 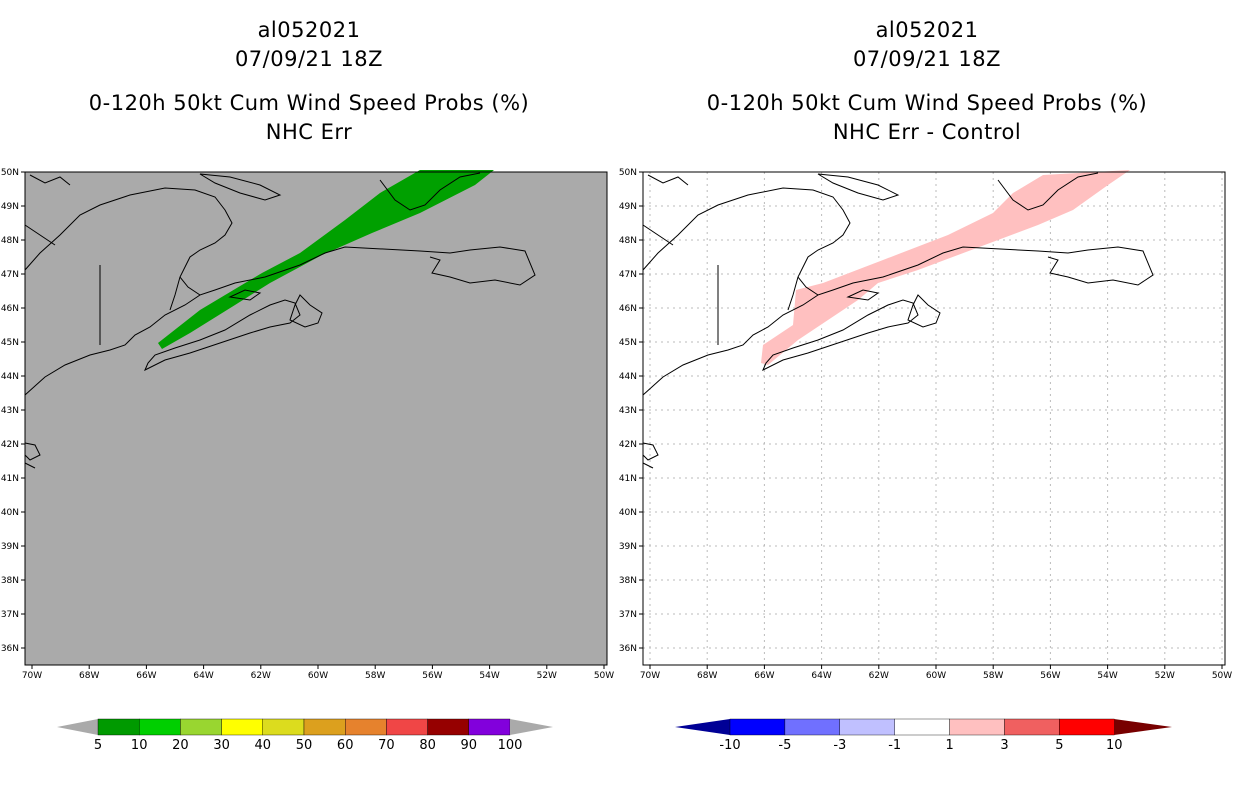 I want to click on left-probability-swath, so click(x=326, y=259).